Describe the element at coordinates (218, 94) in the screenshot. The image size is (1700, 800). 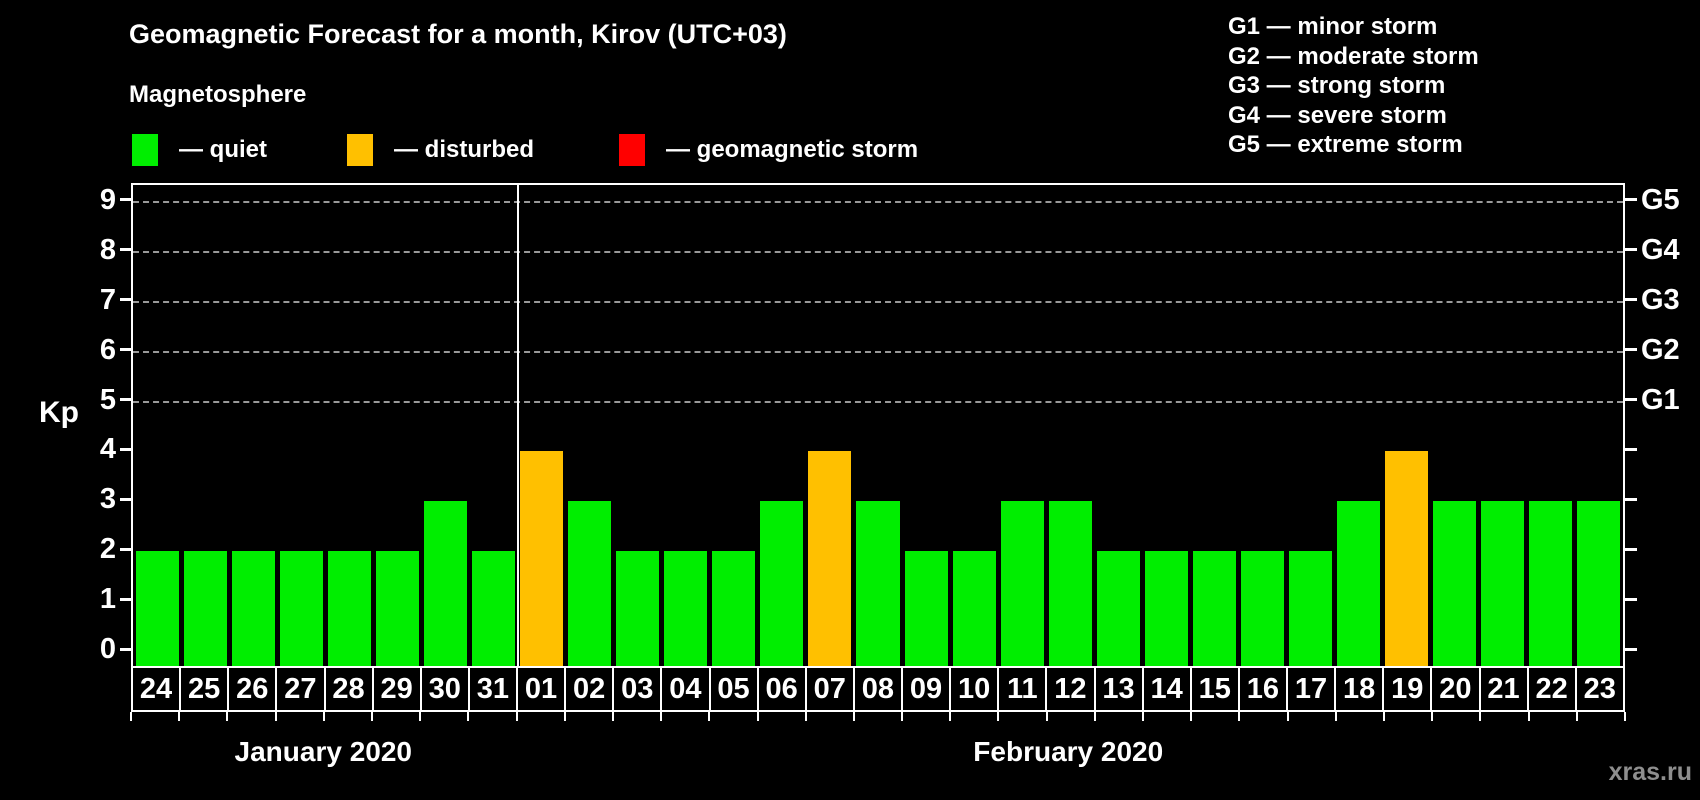
I see `magnetosphere-label: Magnetosphere` at that location.